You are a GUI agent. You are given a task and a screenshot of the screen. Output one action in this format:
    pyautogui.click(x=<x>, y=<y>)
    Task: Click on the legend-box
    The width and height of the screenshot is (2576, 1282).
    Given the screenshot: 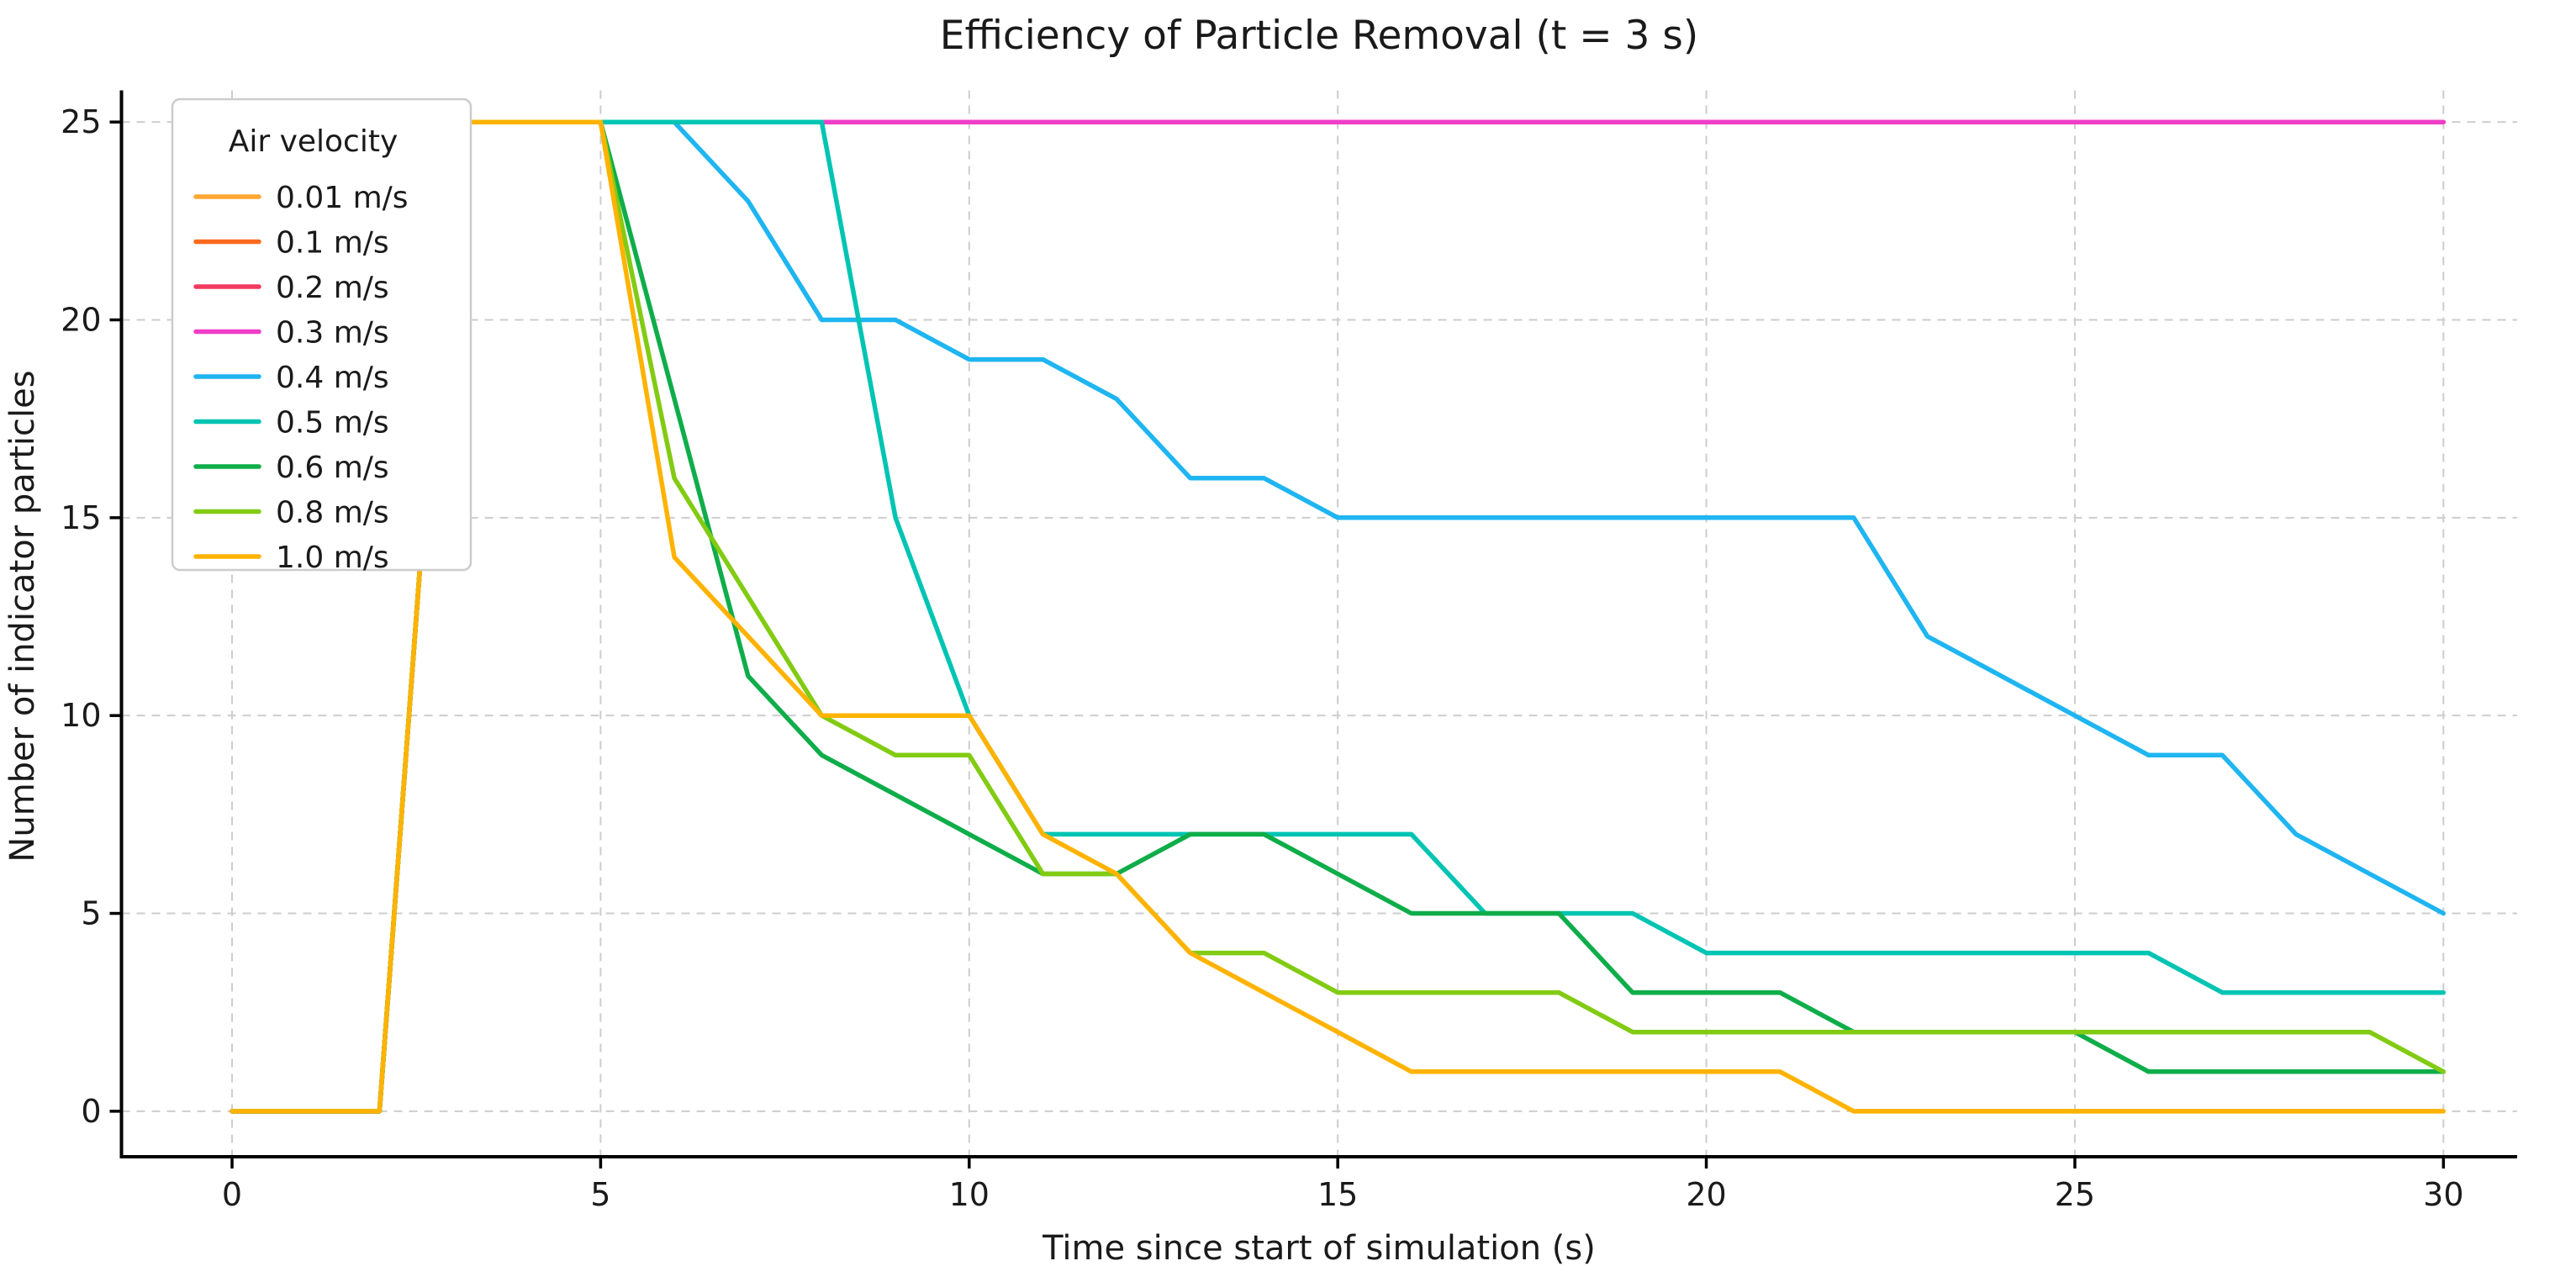 What is the action you would take?
    pyautogui.click(x=321, y=335)
    